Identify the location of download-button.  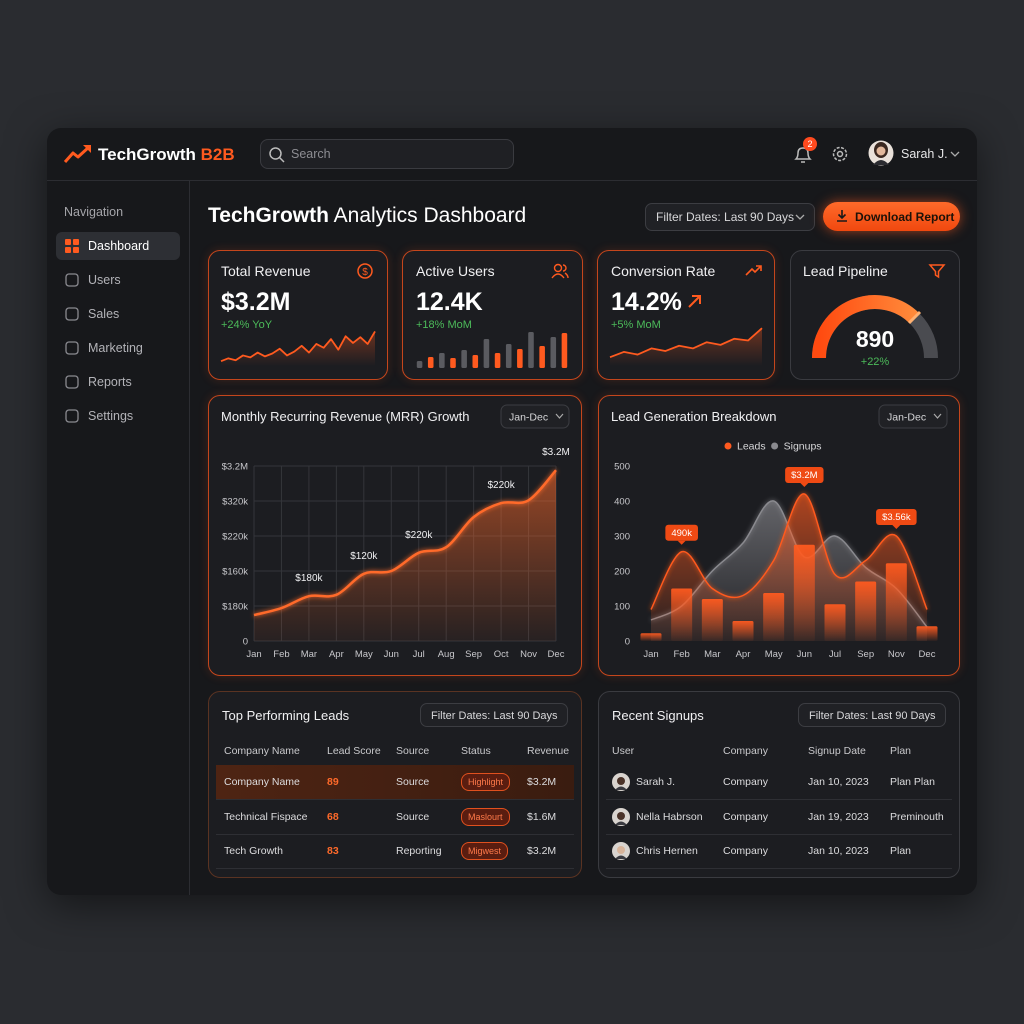
(891, 216).